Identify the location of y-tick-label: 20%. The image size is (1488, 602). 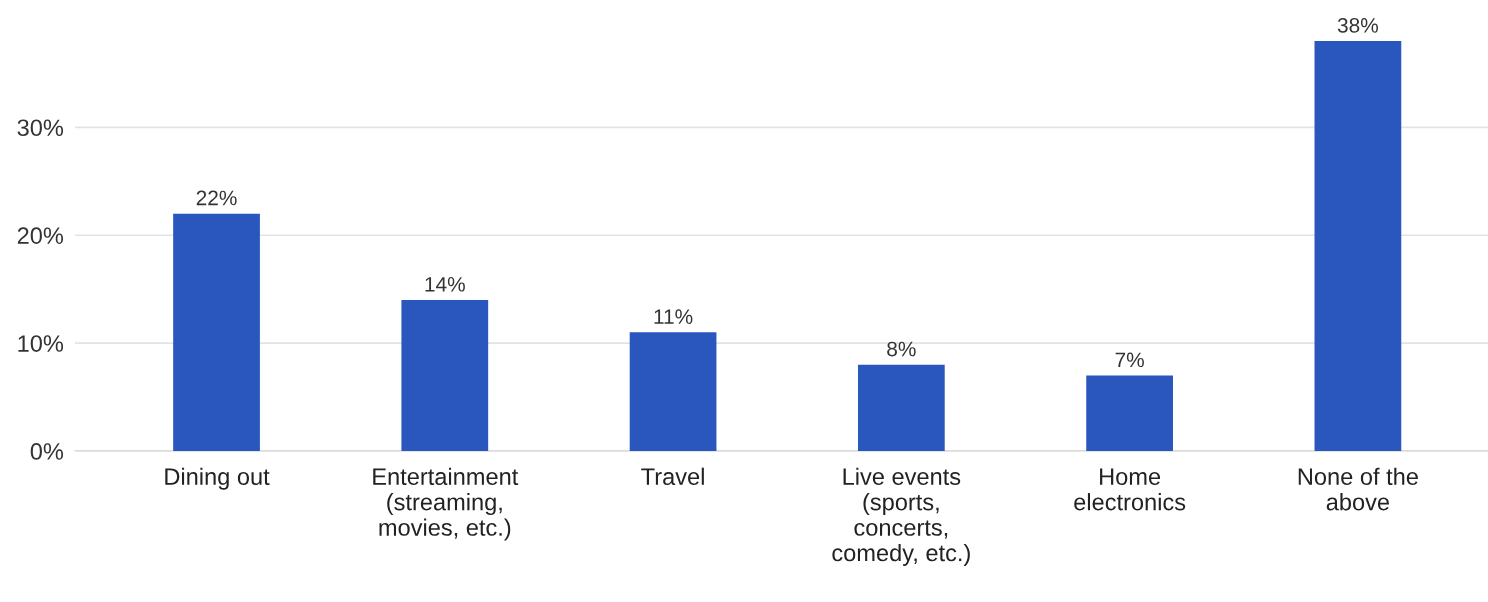
(40, 235).